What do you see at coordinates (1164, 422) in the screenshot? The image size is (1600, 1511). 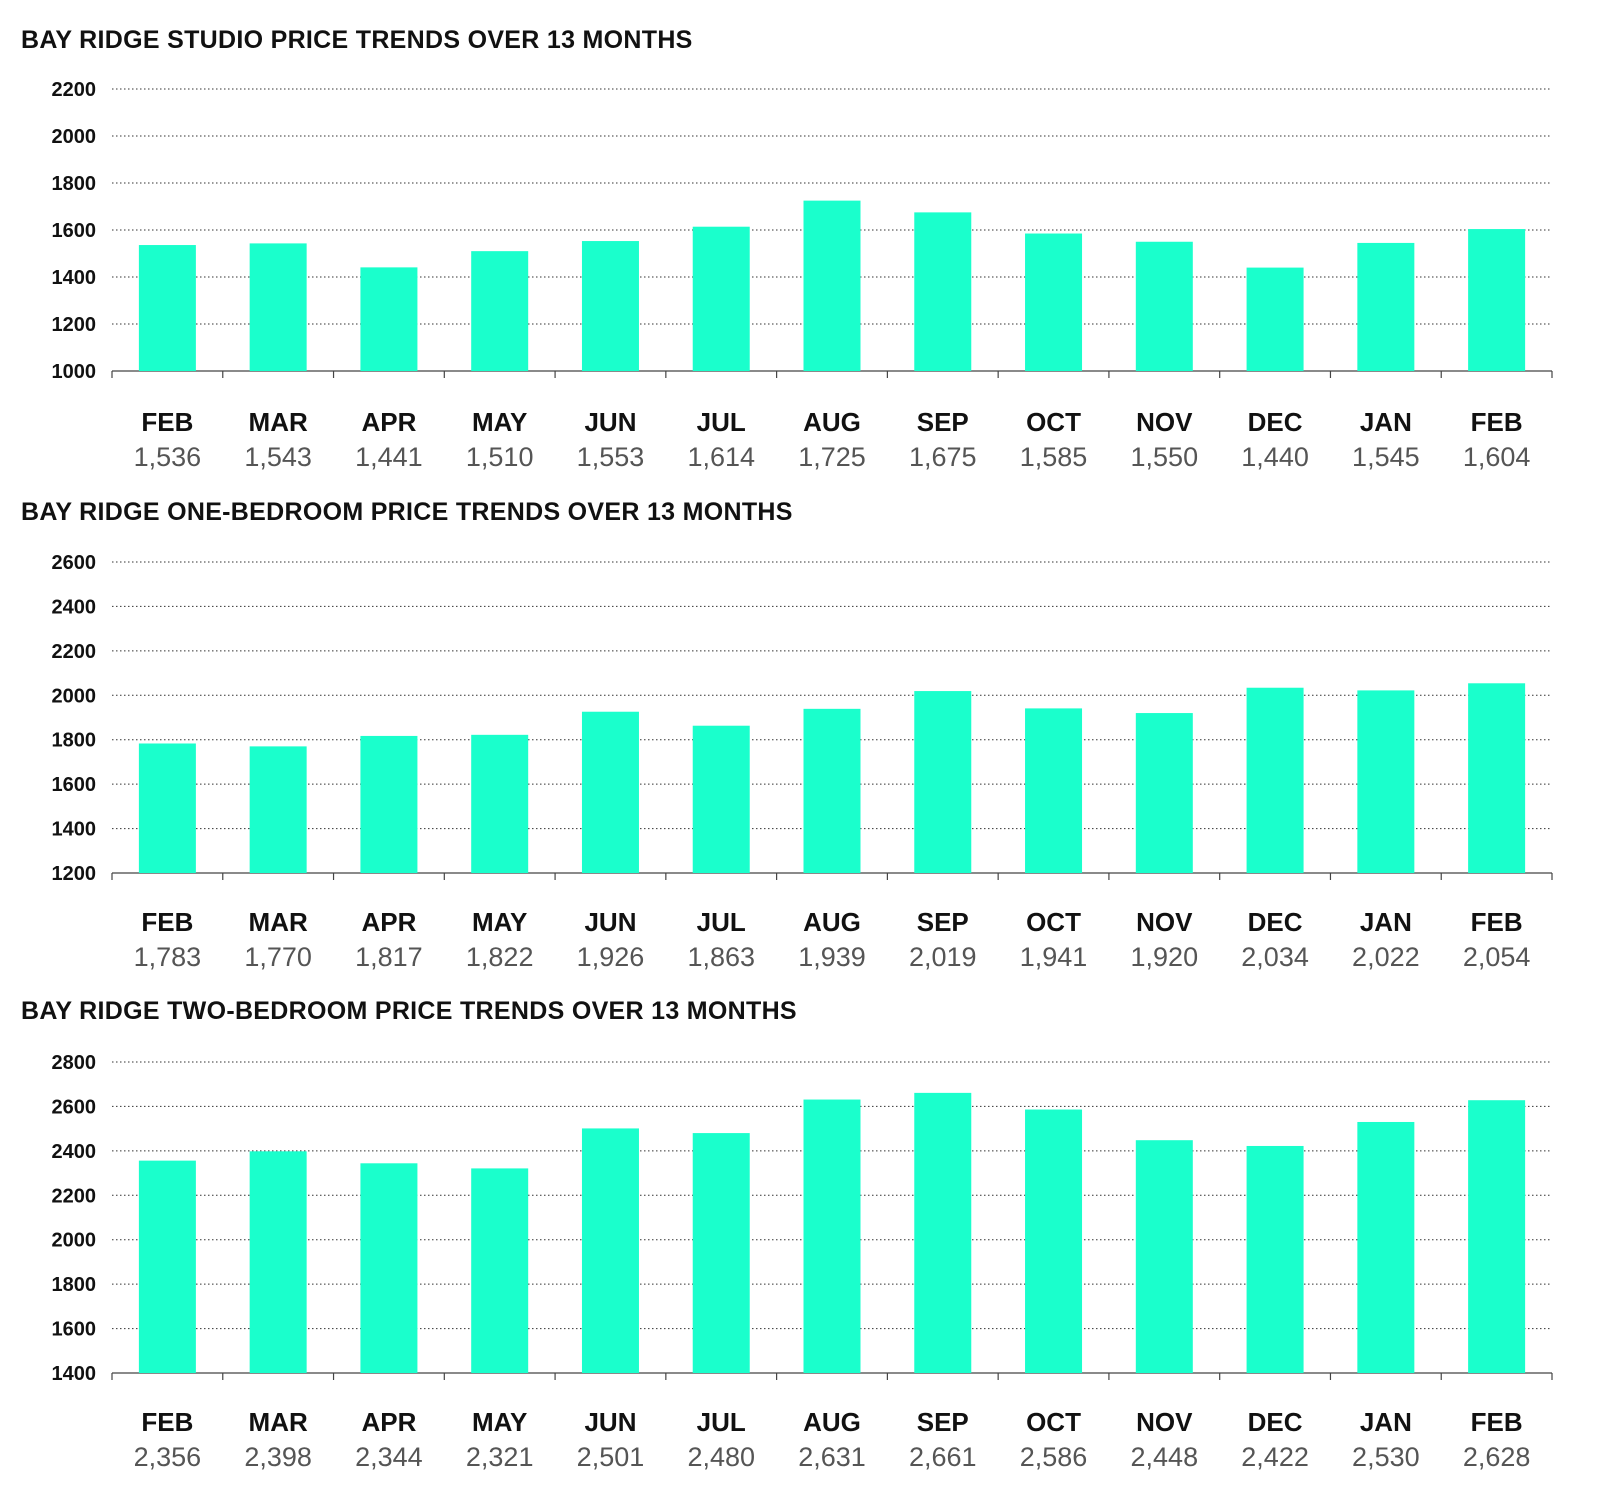 I see `studio-chart-month-label: NOV` at bounding box center [1164, 422].